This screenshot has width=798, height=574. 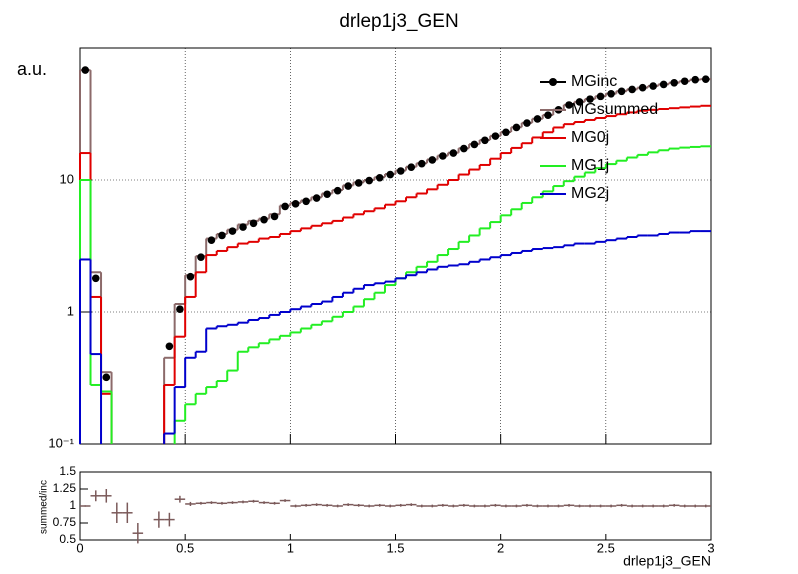 I want to click on ratio-y-title: summed/inc, so click(x=44, y=507).